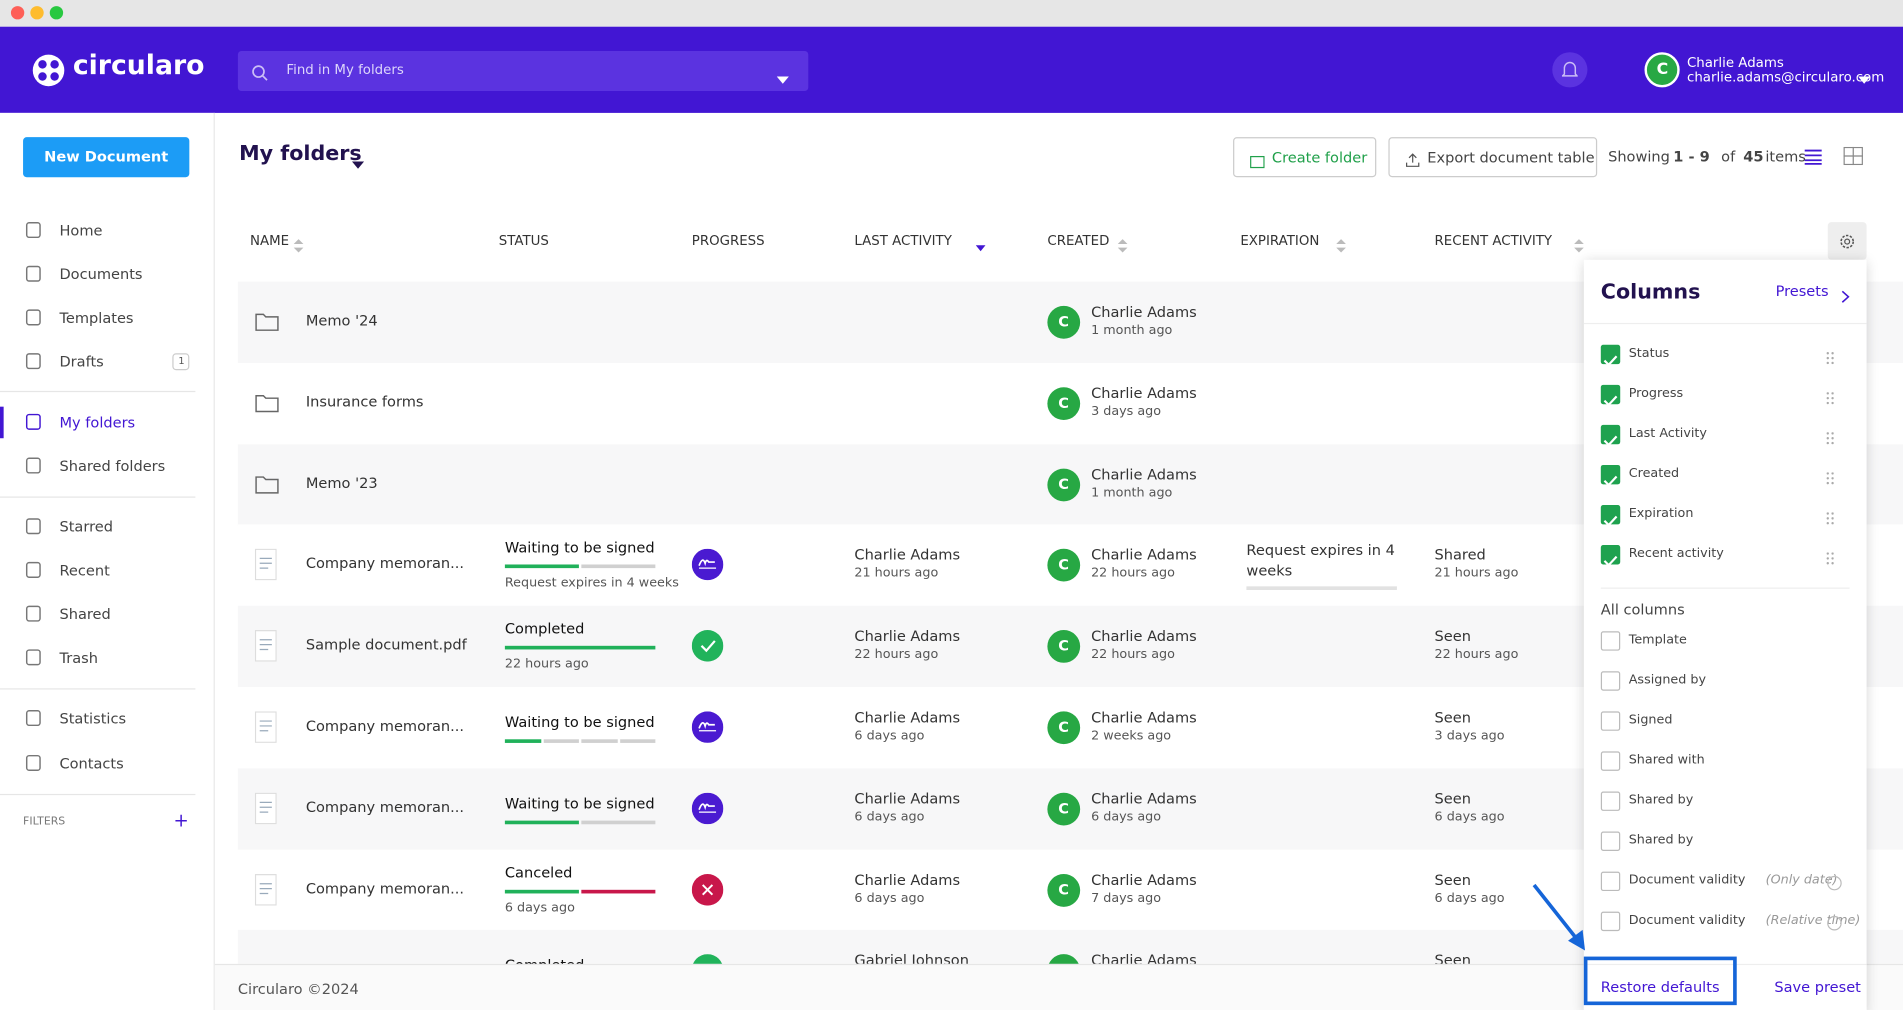  Describe the element at coordinates (889, 817) in the screenshot. I see `last-activity-time: 6 days ago` at that location.